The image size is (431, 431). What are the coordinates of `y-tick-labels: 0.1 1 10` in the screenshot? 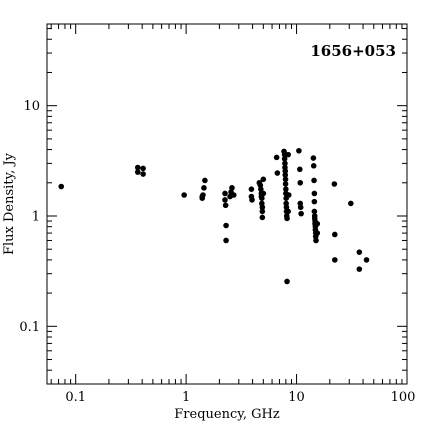 It's located at (29, 217).